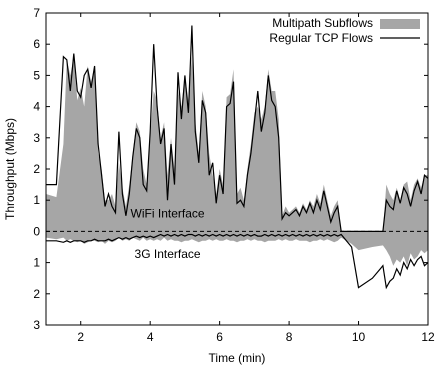 The width and height of the screenshot is (435, 367). What do you see at coordinates (36, 13) in the screenshot?
I see `y-tick-label: 7` at bounding box center [36, 13].